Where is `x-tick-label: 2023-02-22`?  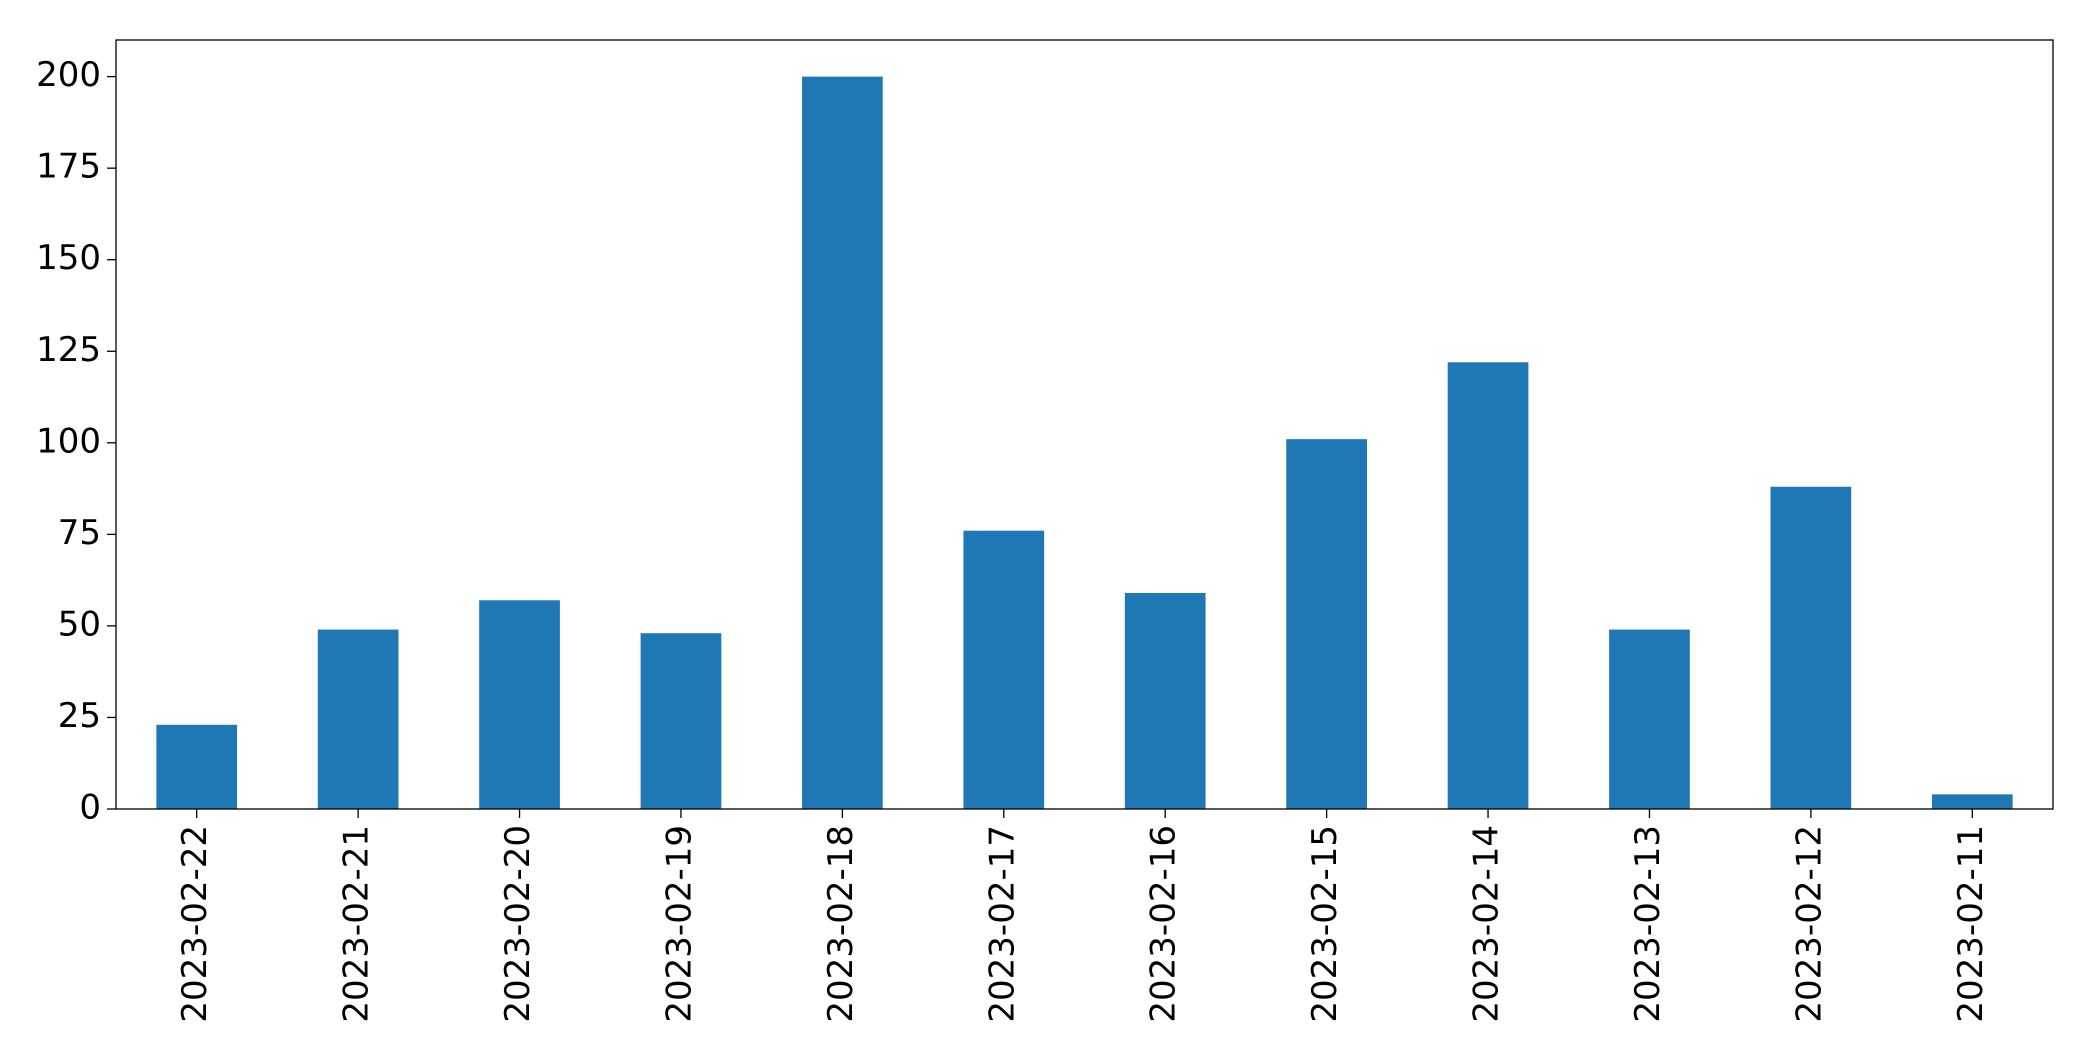 x-tick-label: 2023-02-22 is located at coordinates (195, 924).